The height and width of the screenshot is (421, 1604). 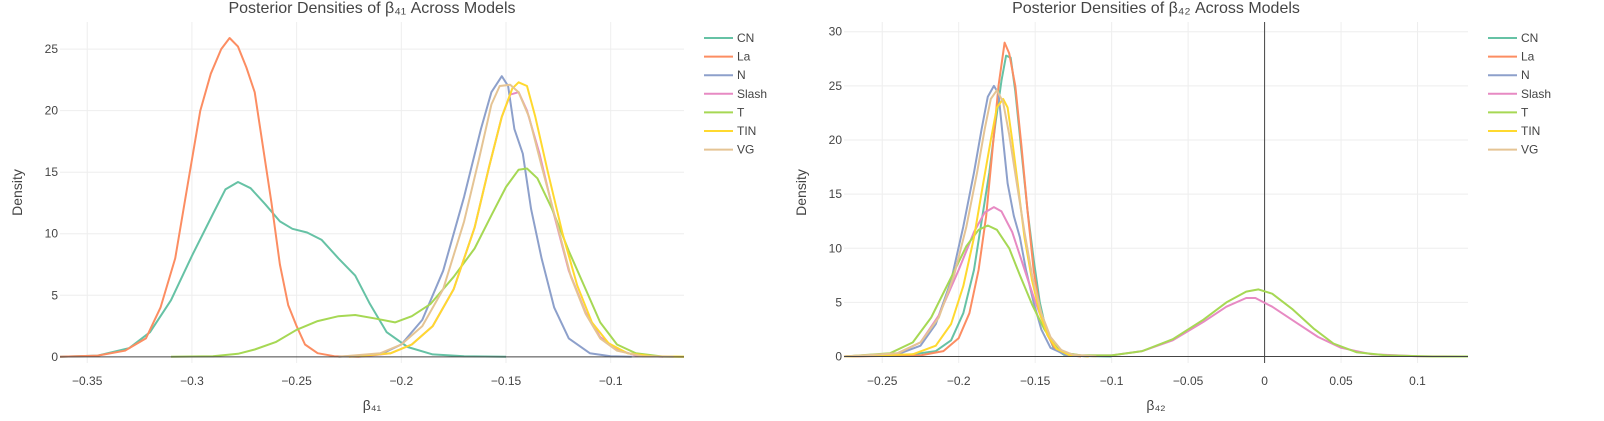 What do you see at coordinates (1264, 381) in the screenshot?
I see `x-tick-label: 0` at bounding box center [1264, 381].